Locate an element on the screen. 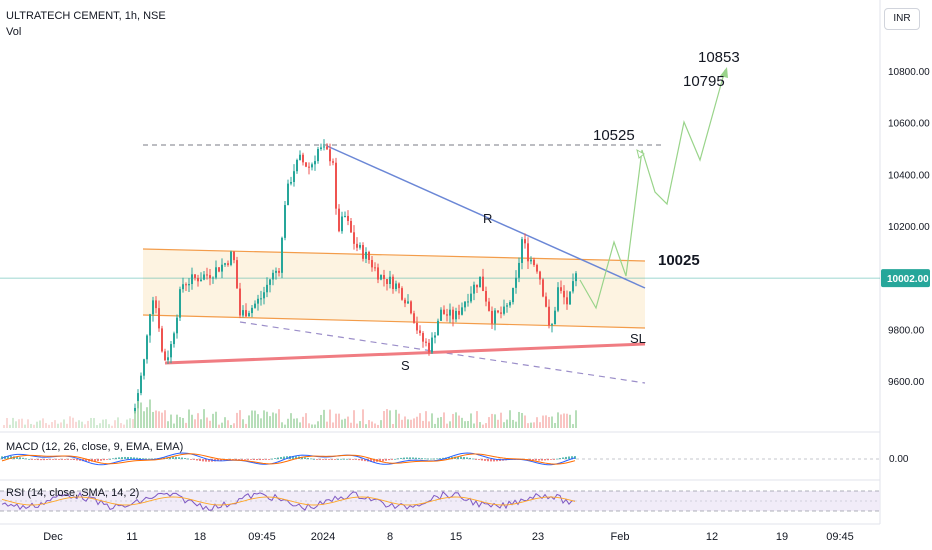 This screenshot has height=550, width=932. target-label-10853: 10853 is located at coordinates (719, 57).